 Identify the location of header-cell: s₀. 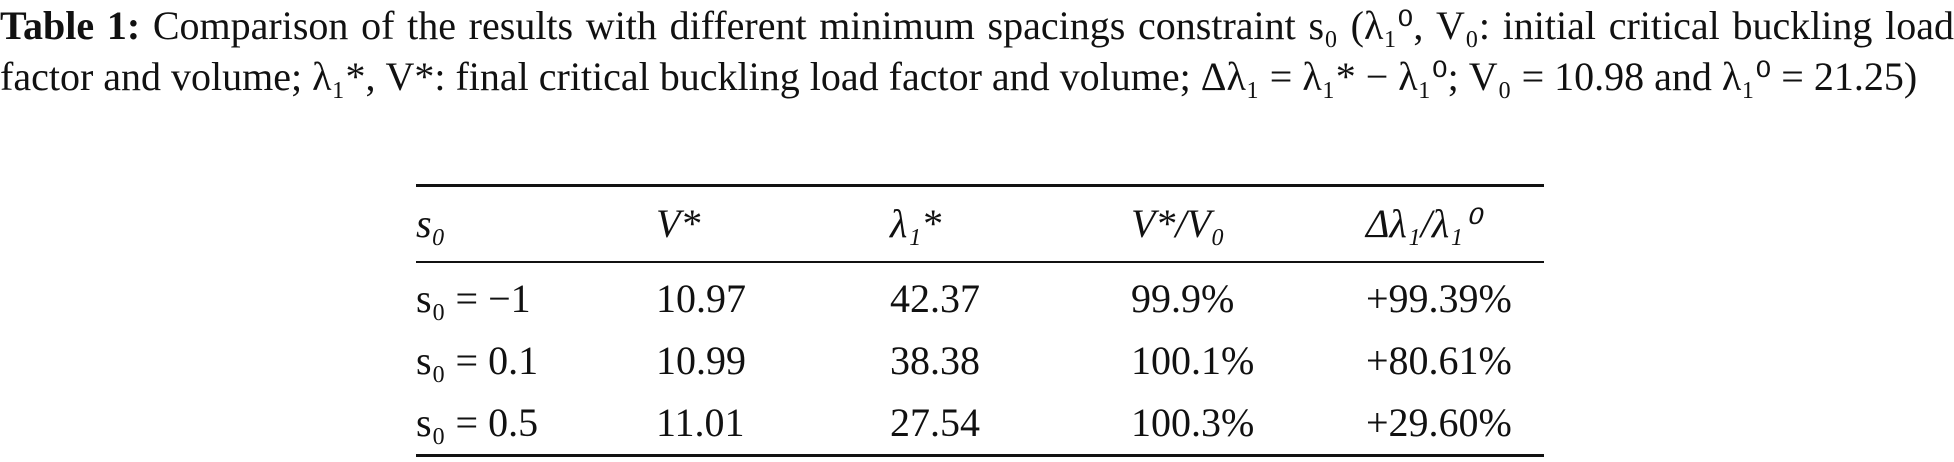
(431, 223).